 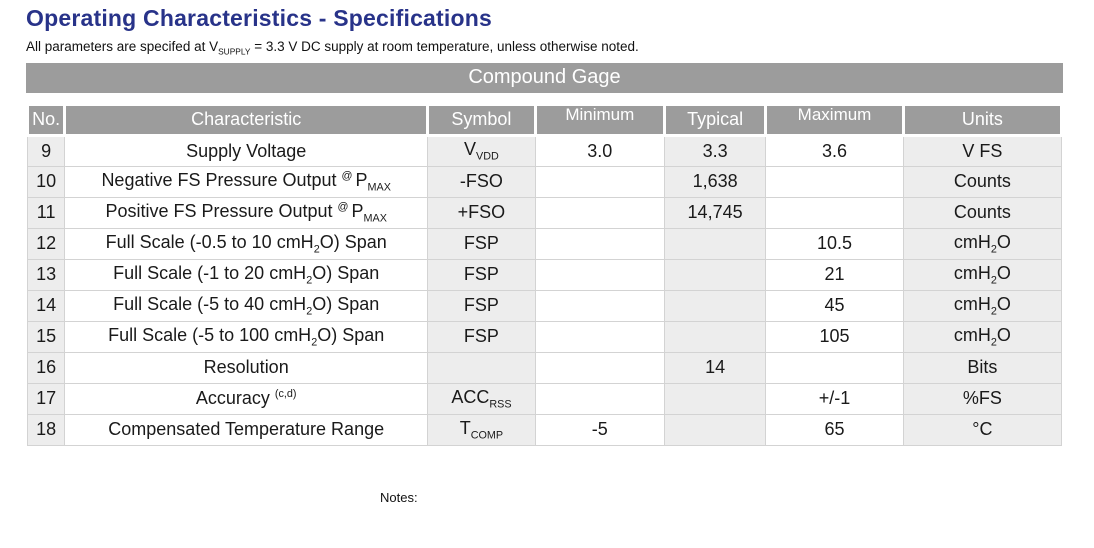 I want to click on cell-units: °C, so click(x=982, y=429).